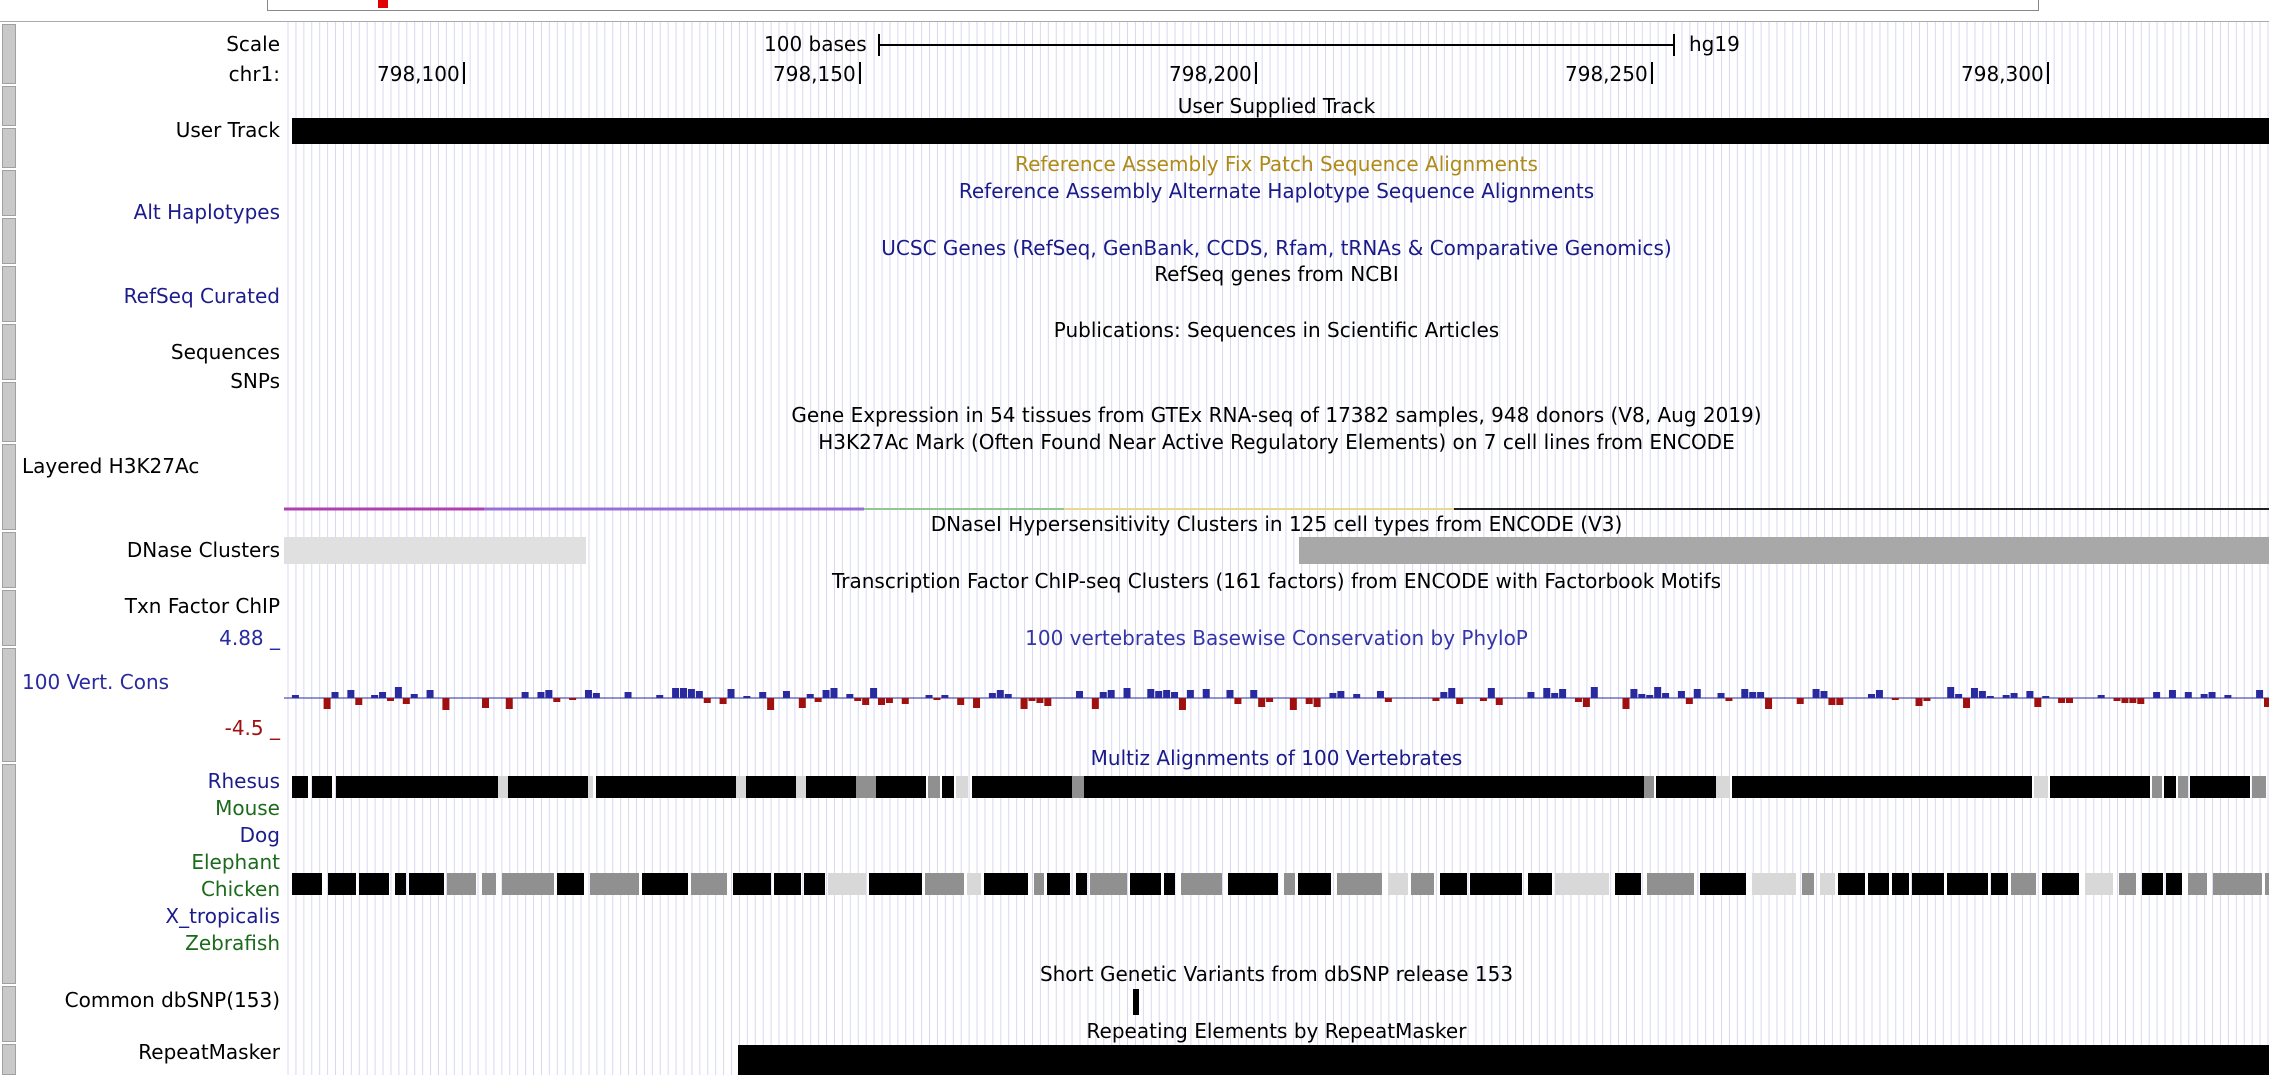 The width and height of the screenshot is (2269, 1075). Describe the element at coordinates (206, 212) in the screenshot. I see `label-alt-haplotypes: Alt Haplotypes` at that location.